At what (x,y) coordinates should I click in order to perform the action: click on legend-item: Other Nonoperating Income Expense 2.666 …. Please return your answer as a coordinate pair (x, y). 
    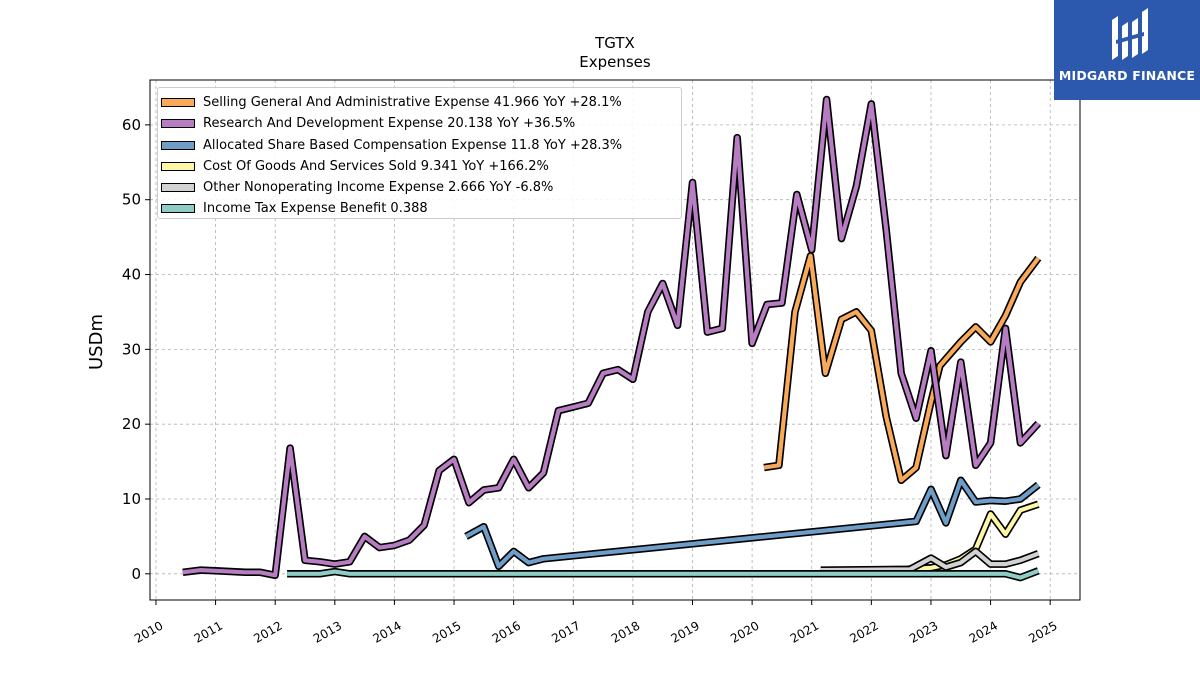
    Looking at the image, I should click on (419, 187).